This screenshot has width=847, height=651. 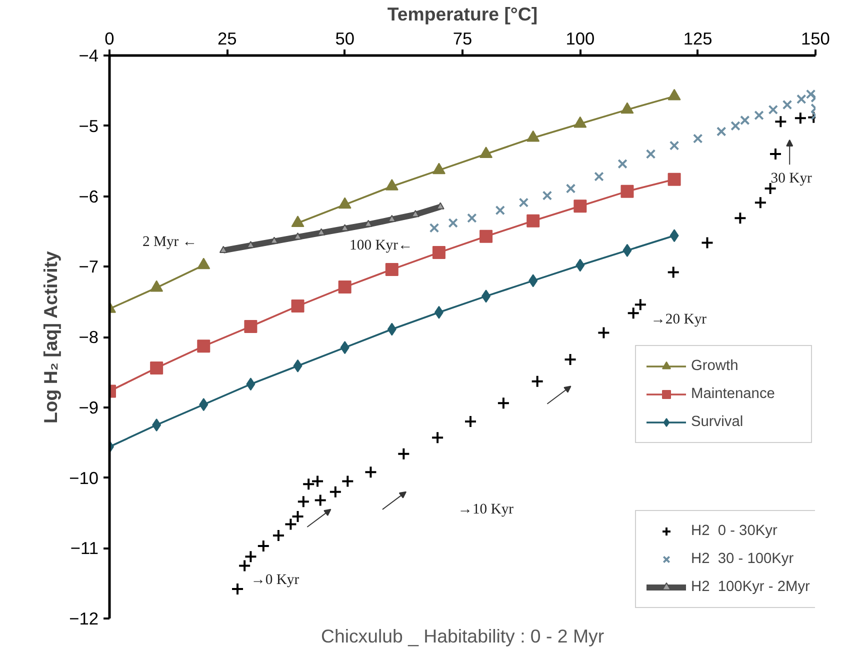 What do you see at coordinates (743, 559) in the screenshot?
I see `legend-label: H2 30 - 100Kyr` at bounding box center [743, 559].